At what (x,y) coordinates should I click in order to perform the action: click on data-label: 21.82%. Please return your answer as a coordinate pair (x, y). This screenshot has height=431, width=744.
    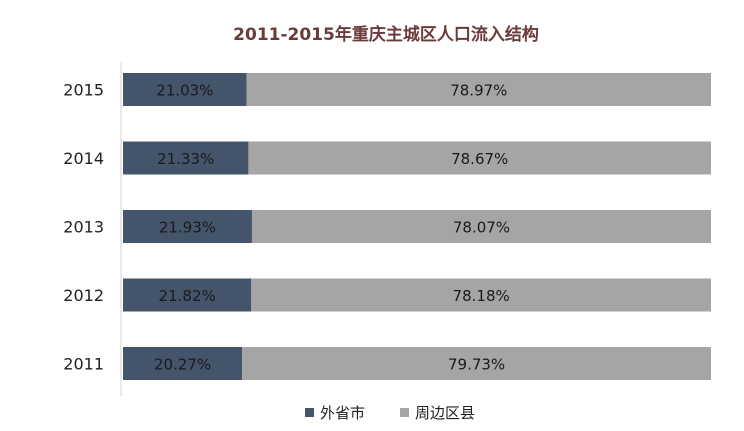
    Looking at the image, I should click on (187, 296).